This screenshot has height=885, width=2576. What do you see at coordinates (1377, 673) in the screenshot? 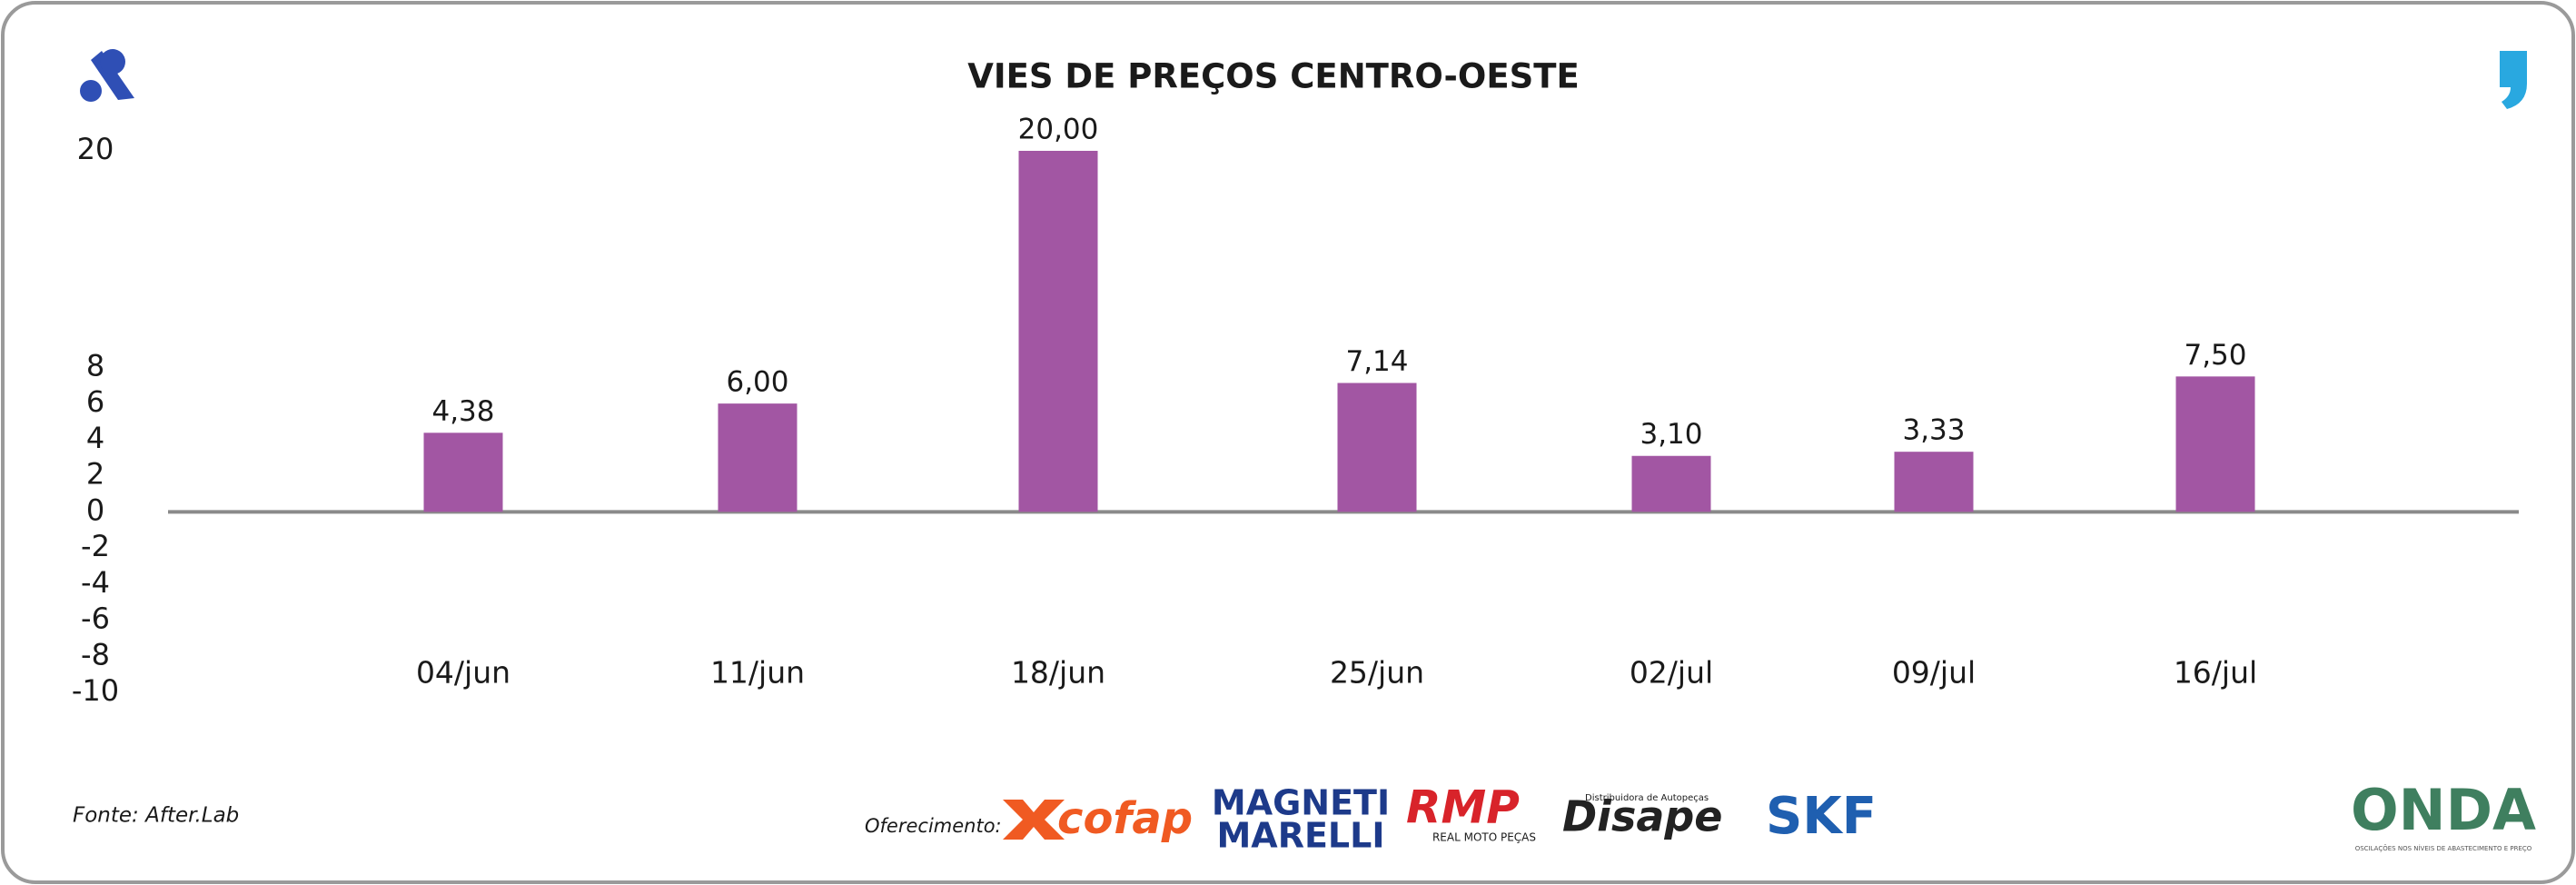
I see `x-tick-label: 25/jun` at bounding box center [1377, 673].